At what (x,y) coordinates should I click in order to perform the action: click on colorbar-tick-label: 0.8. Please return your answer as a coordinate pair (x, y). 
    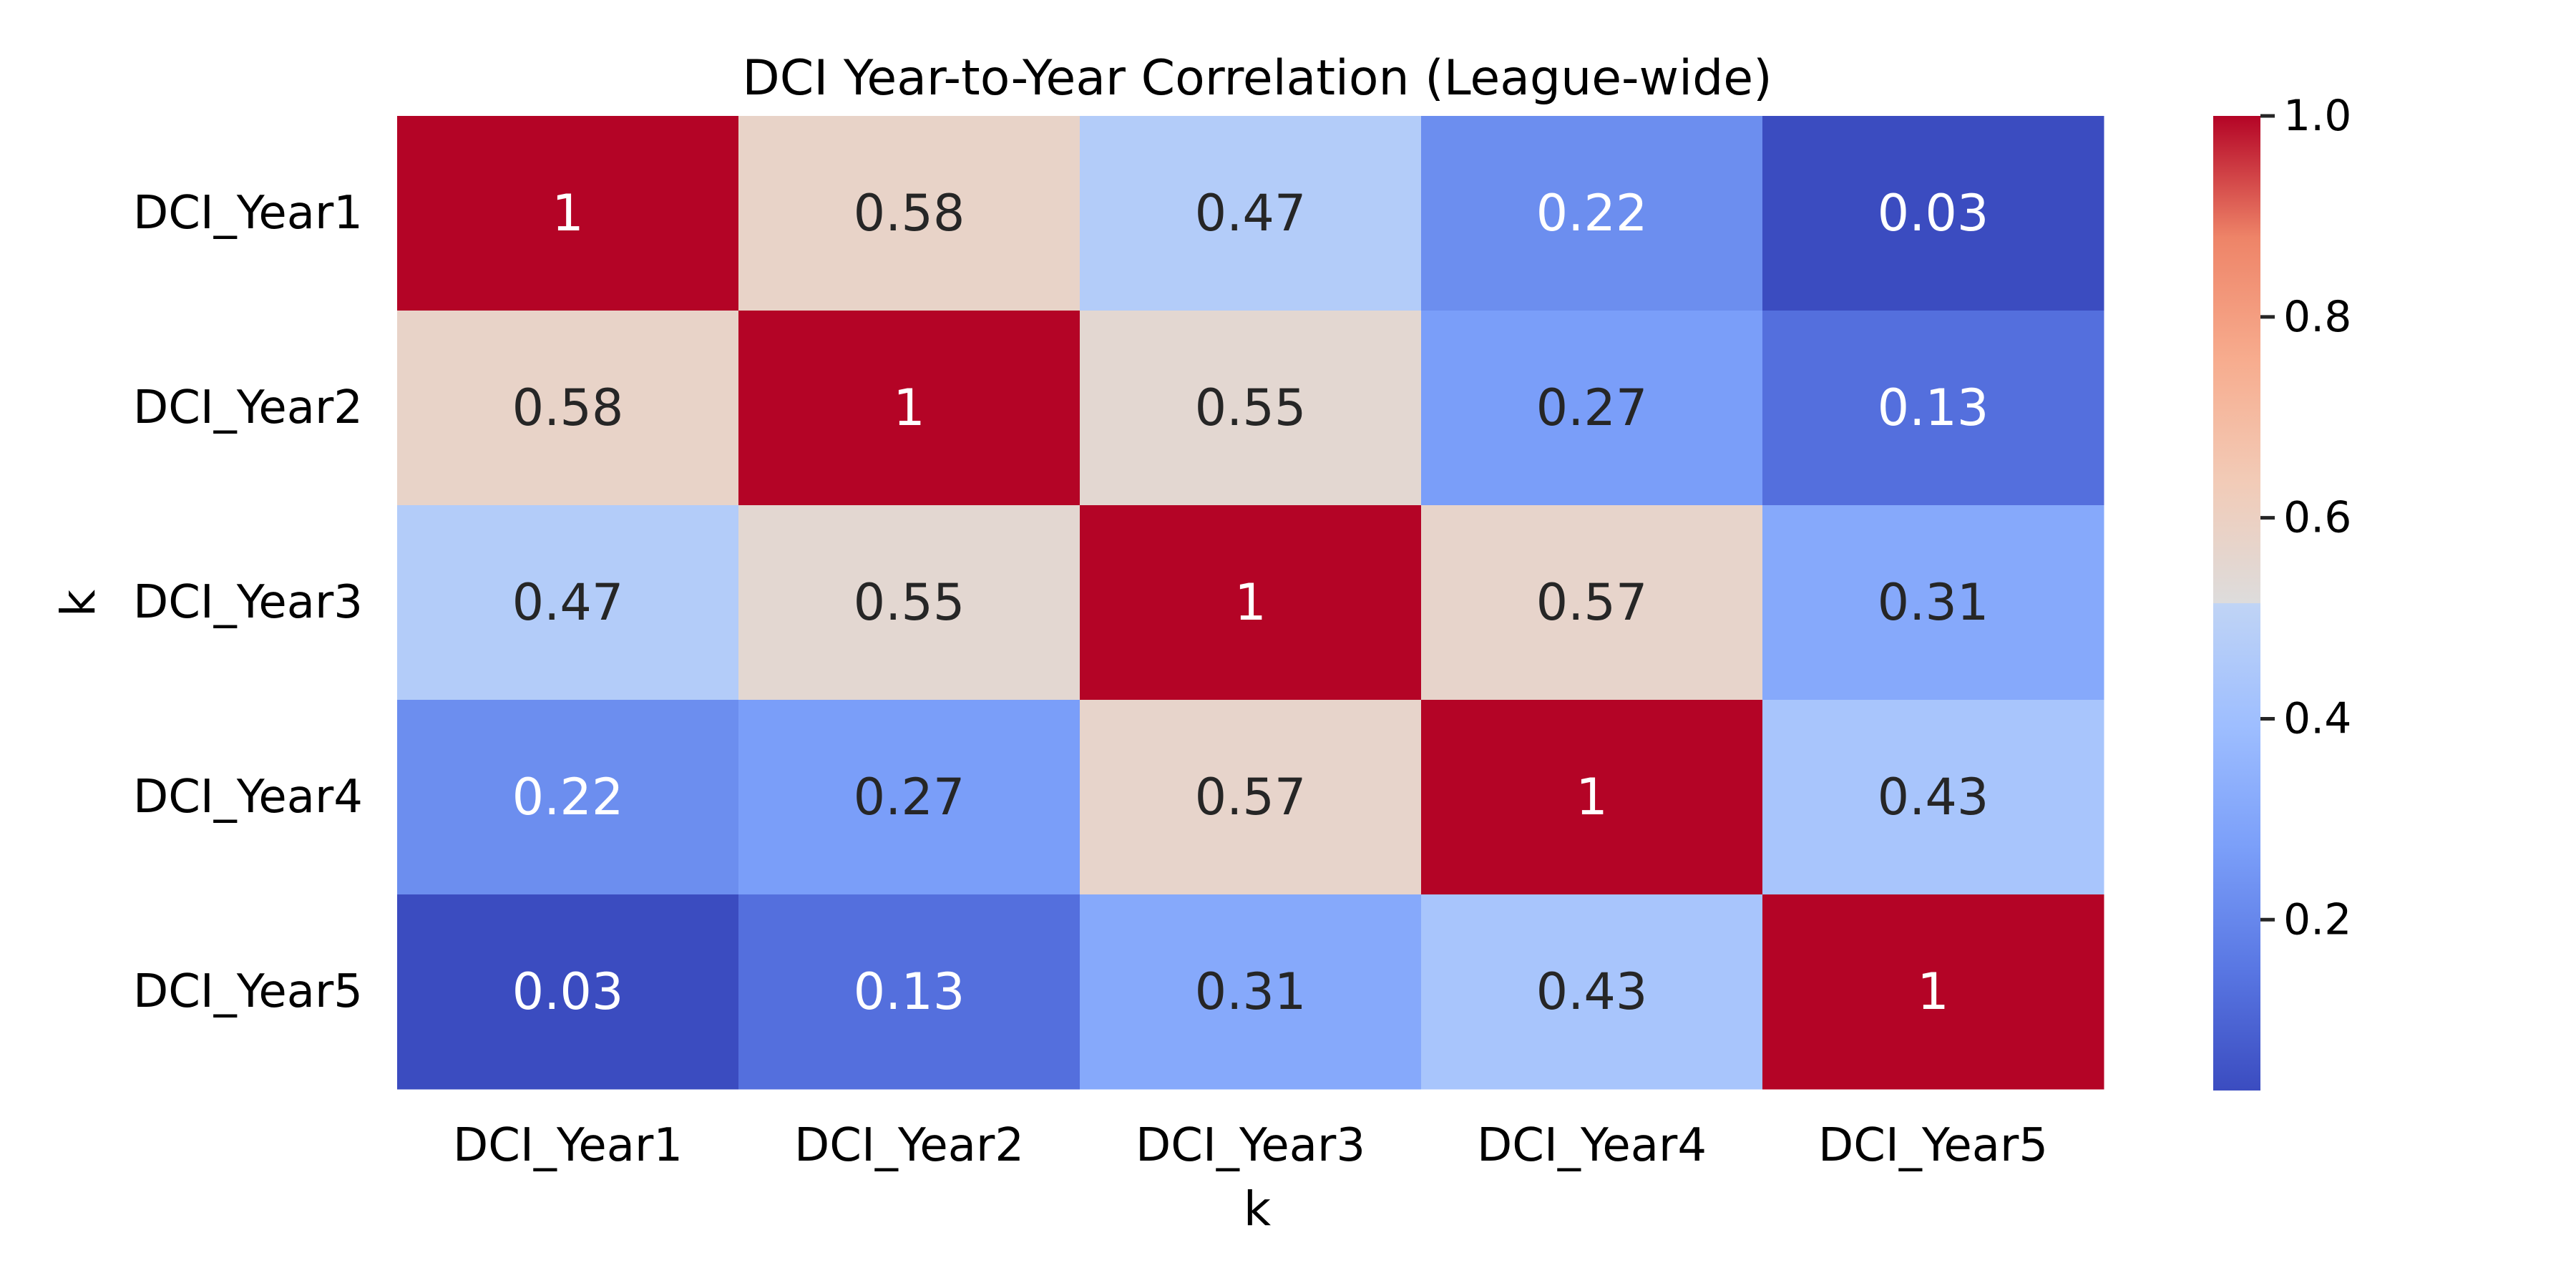
    Looking at the image, I should click on (2317, 317).